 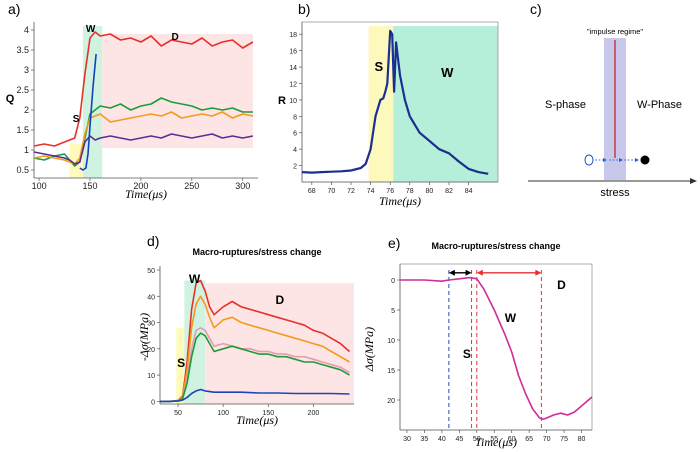 I want to click on x-tick-label-e: 70, so click(x=547, y=439).